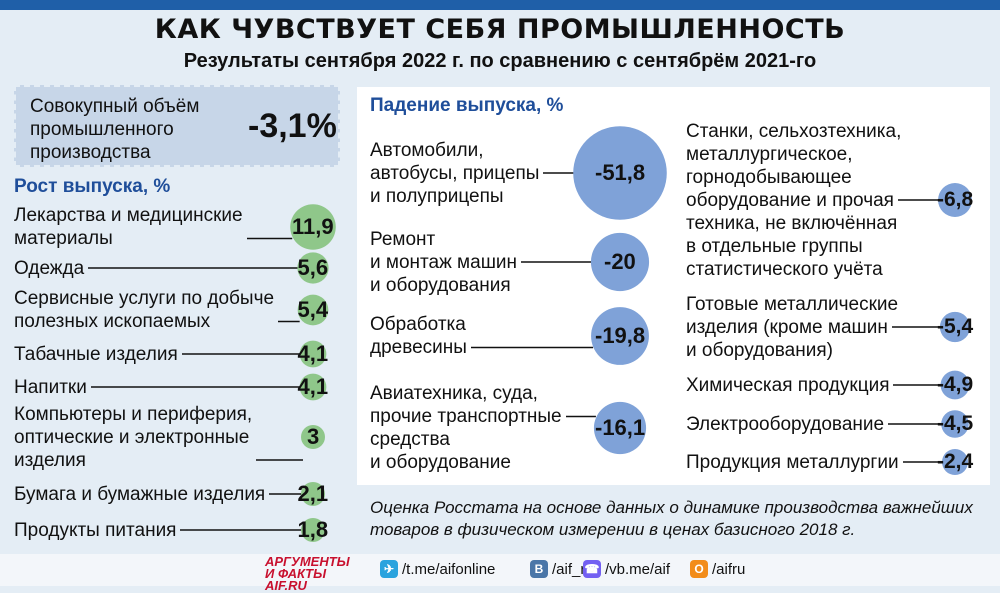  Describe the element at coordinates (500, 5) in the screenshot. I see `top-bar` at that location.